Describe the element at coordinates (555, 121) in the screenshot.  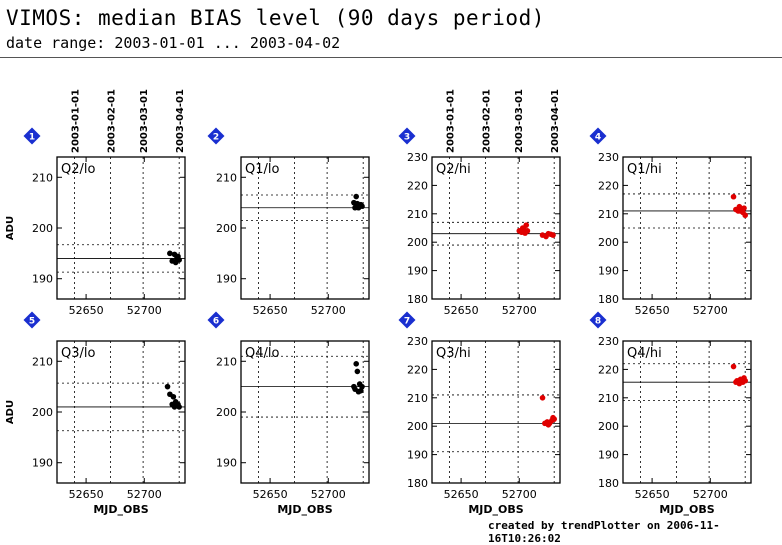
I see `plot-3-date-label: 2003-04-01` at that location.